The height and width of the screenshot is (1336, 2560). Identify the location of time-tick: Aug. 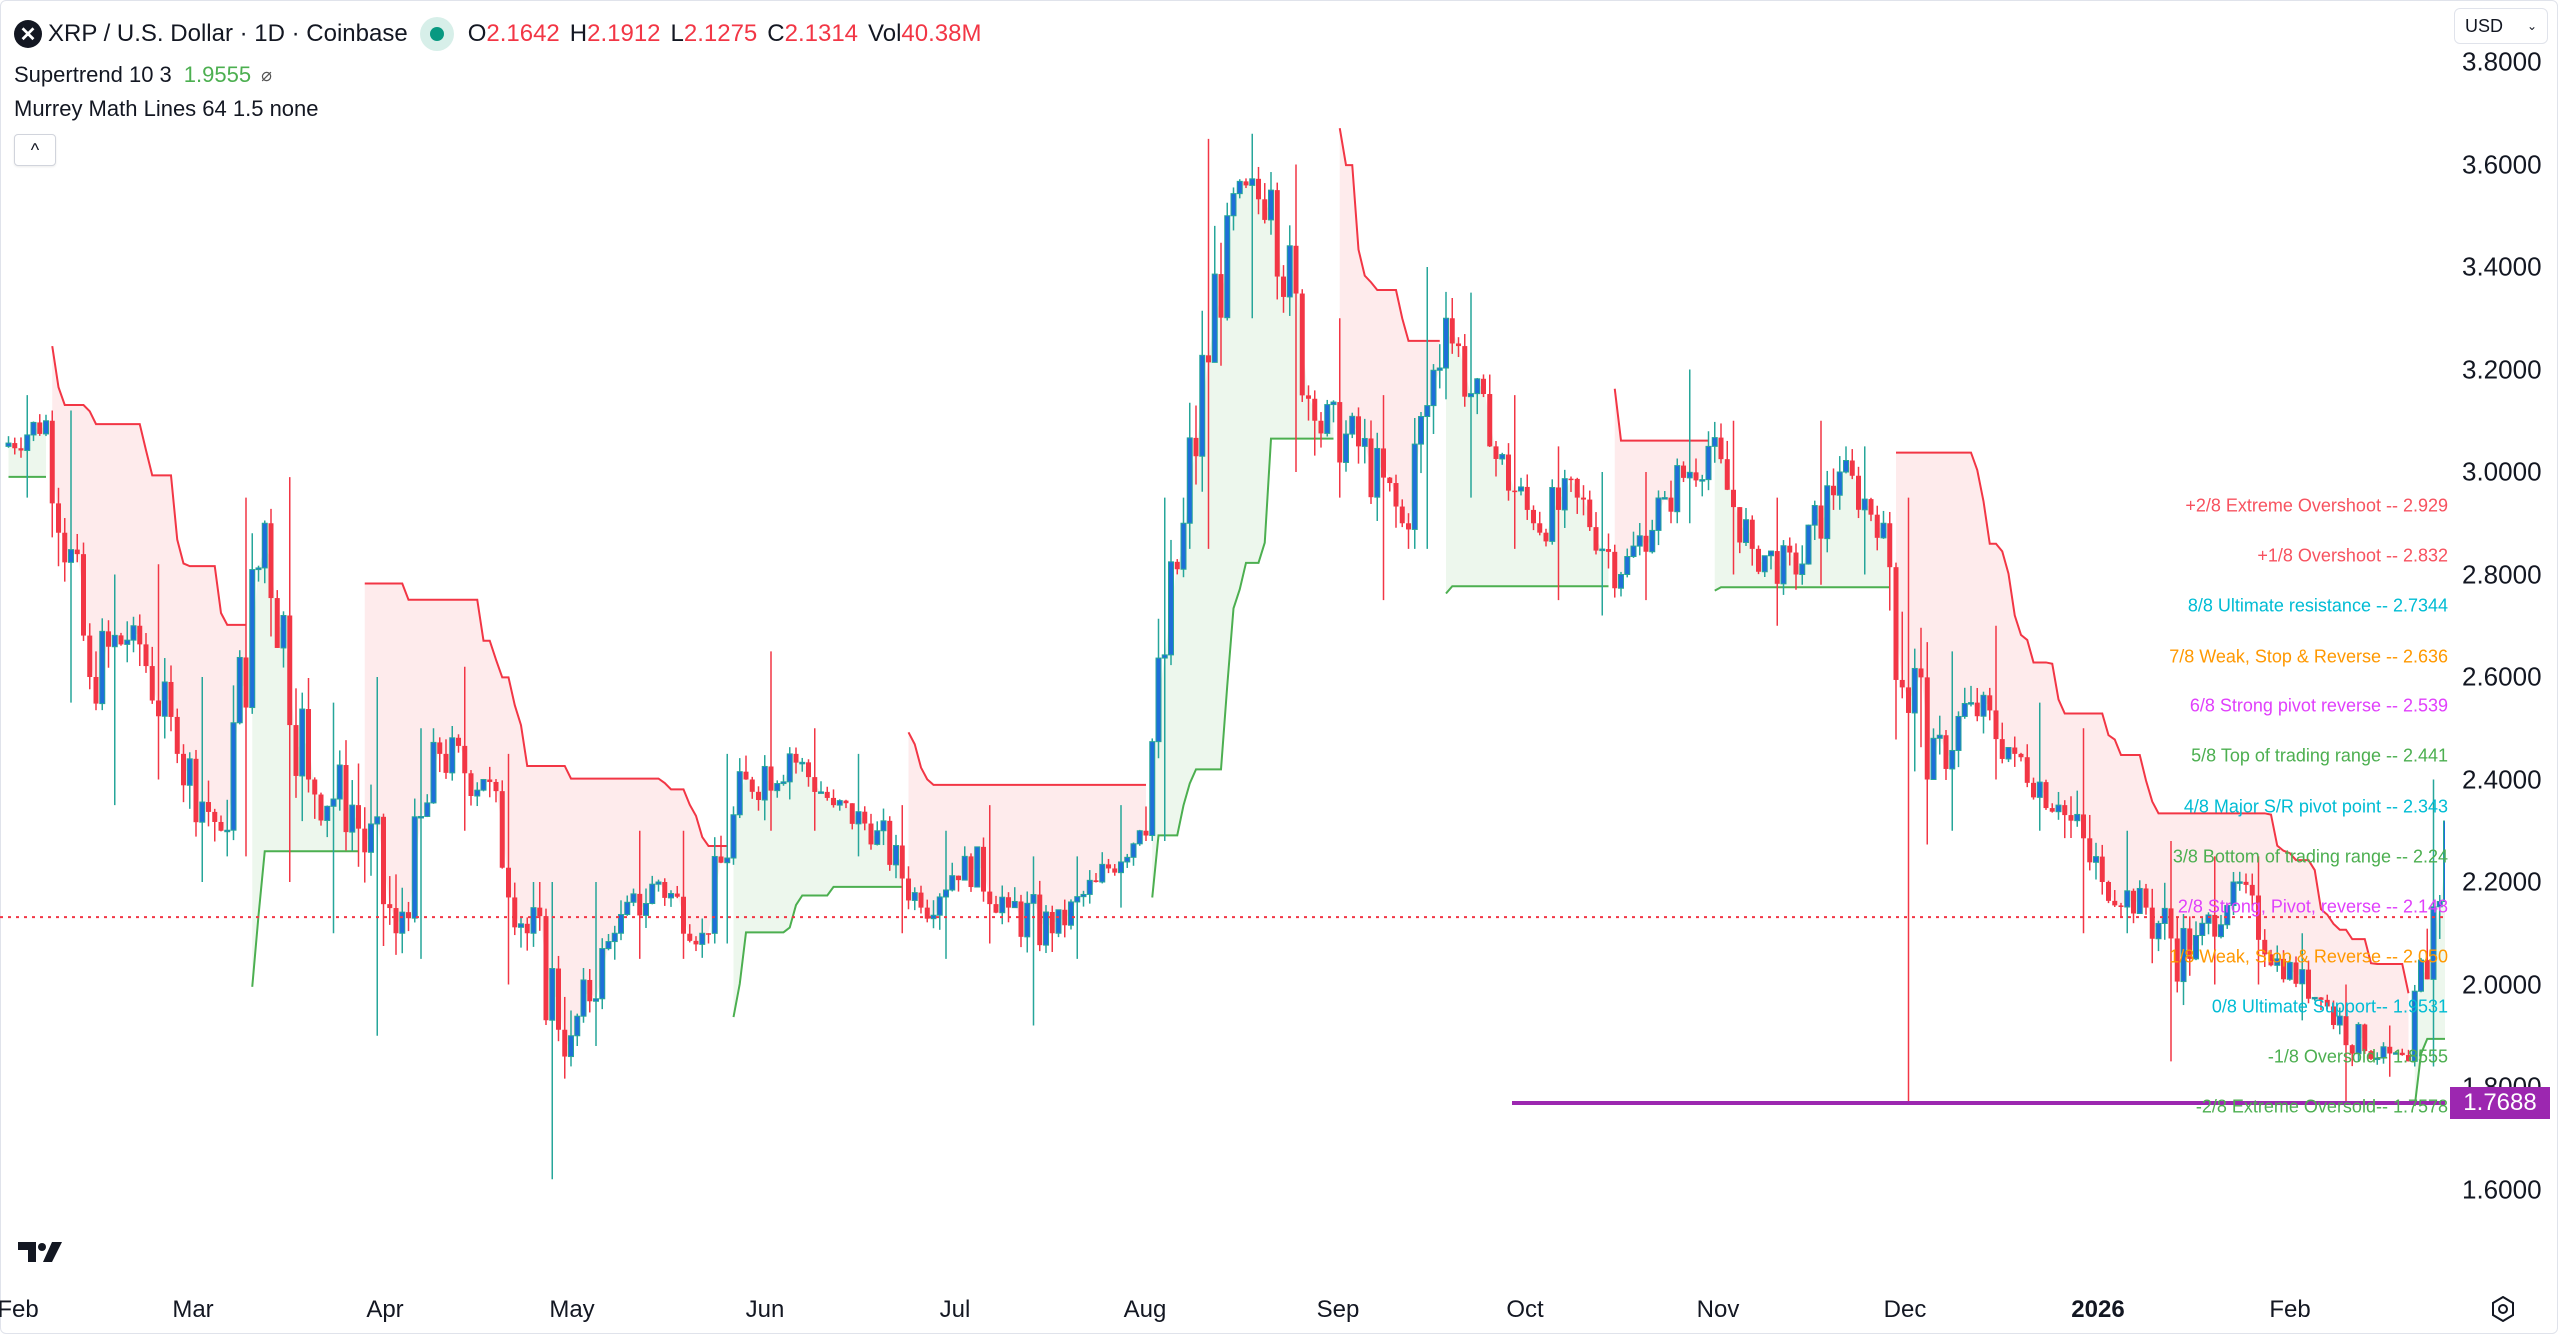
(1145, 1309).